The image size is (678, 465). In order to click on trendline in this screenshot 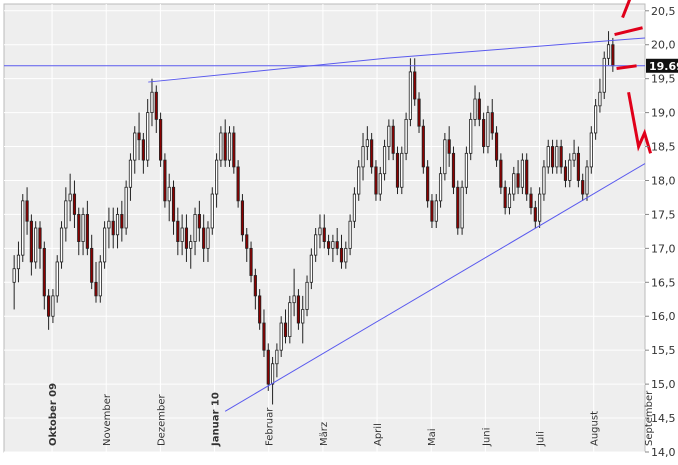, I will do `click(267, 70)`.